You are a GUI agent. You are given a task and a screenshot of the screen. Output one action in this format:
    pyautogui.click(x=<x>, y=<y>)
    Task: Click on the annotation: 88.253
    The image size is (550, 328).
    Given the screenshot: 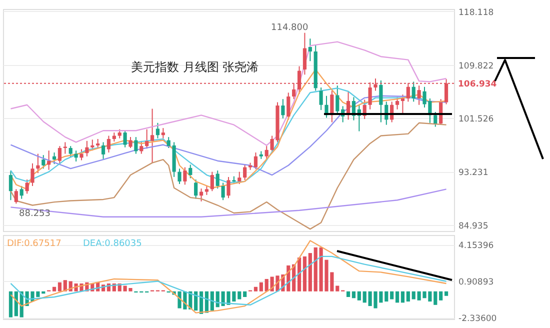 What is the action you would take?
    pyautogui.click(x=34, y=214)
    